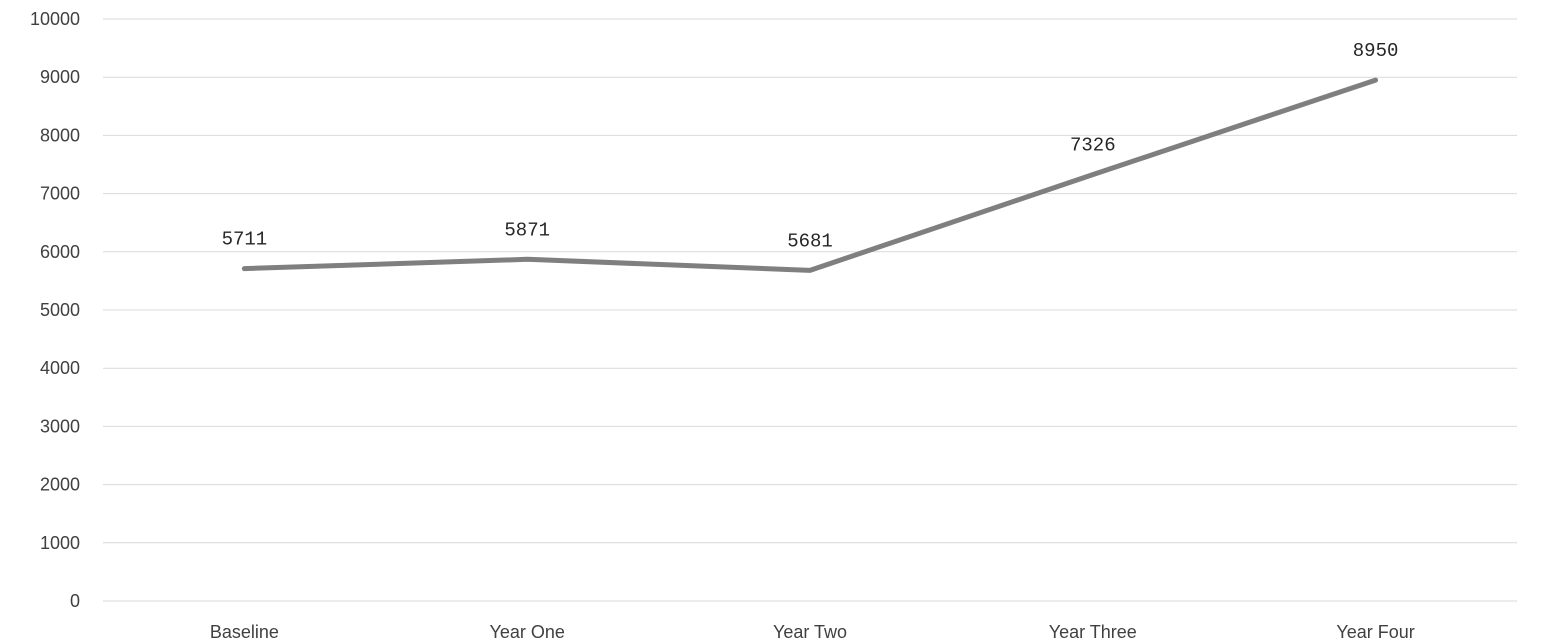  I want to click on y-tick-label: 6000, so click(60, 252).